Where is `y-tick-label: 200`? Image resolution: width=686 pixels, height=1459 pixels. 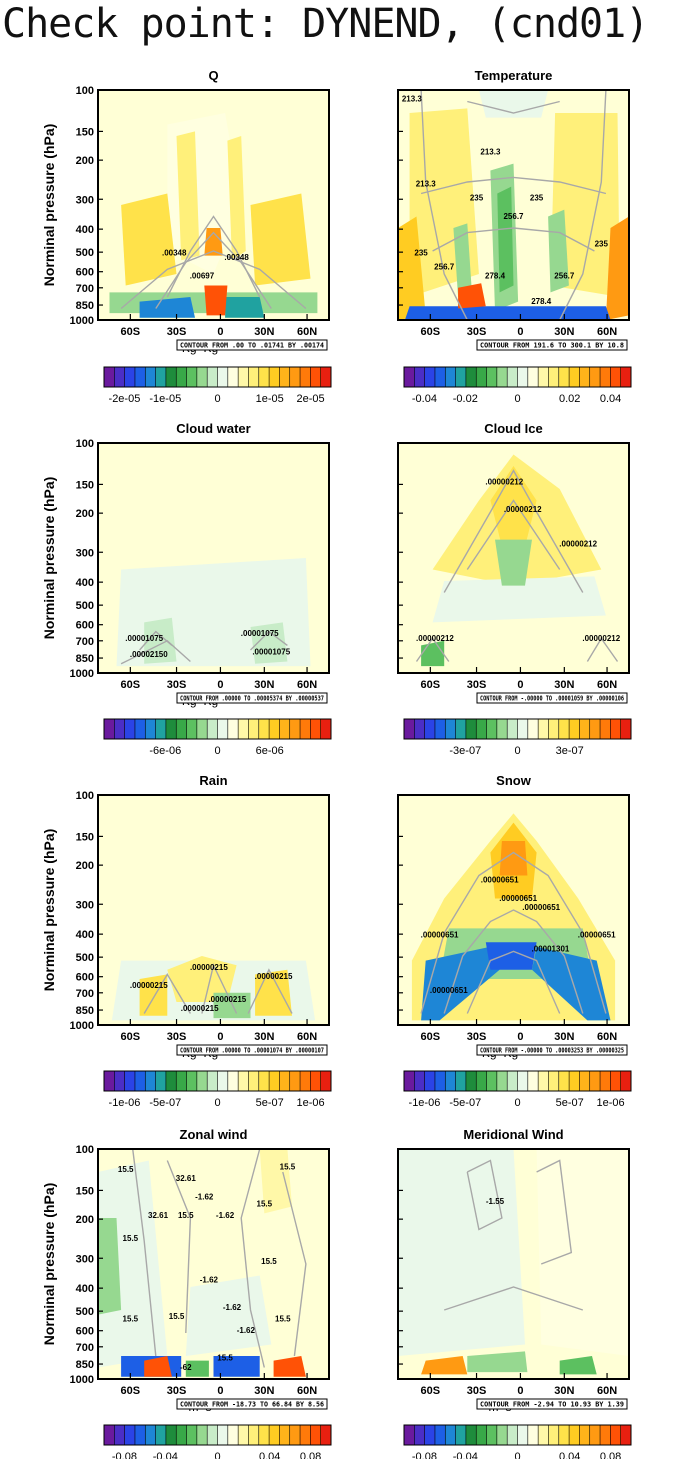 y-tick-label: 200 is located at coordinates (85, 1220).